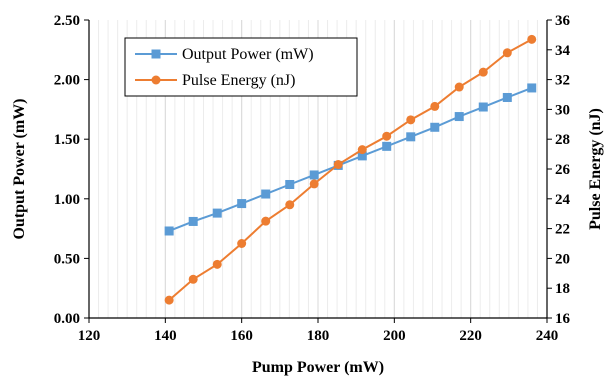 Image resolution: width=609 pixels, height=380 pixels. What do you see at coordinates (563, 200) in the screenshot?
I see `y-right-tick-label: 24` at bounding box center [563, 200].